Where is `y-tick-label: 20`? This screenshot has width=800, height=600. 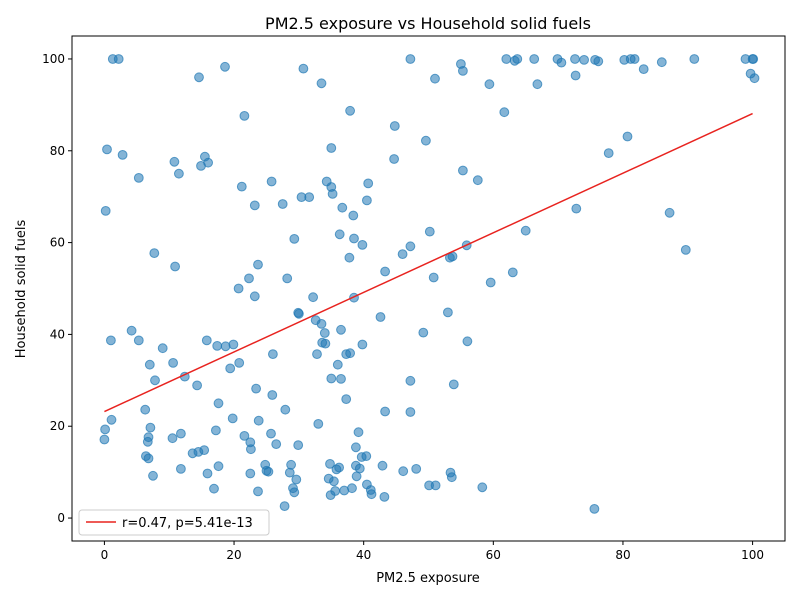 y-tick-label: 20 is located at coordinates (57, 426).